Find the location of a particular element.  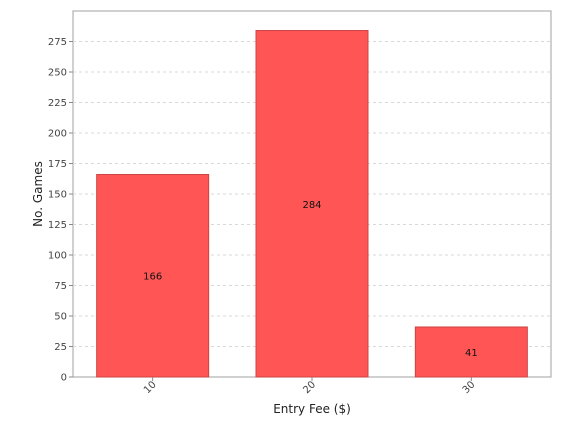

y-tick-label: 100 is located at coordinates (57, 256).